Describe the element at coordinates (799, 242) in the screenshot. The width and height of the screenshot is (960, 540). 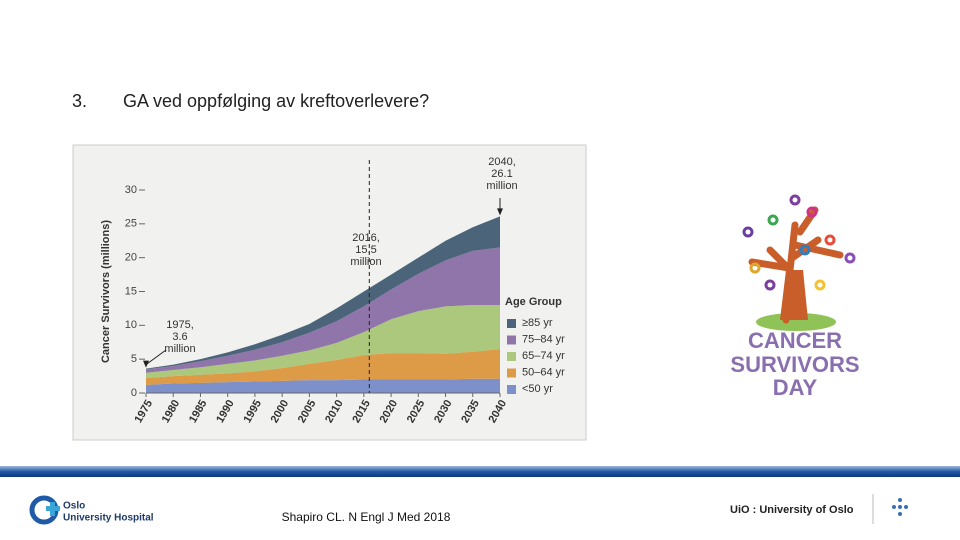
I see `ribbons` at that location.